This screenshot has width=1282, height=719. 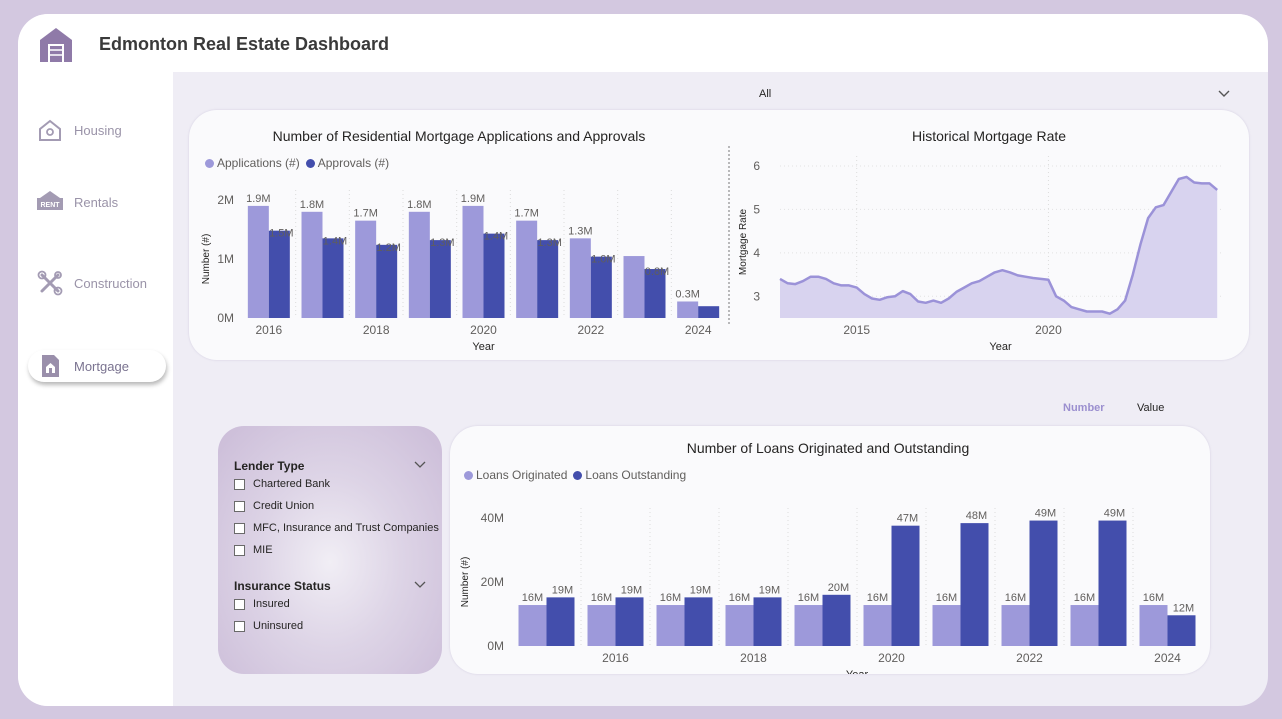 I want to click on data-label: 47M, so click(x=907, y=519).